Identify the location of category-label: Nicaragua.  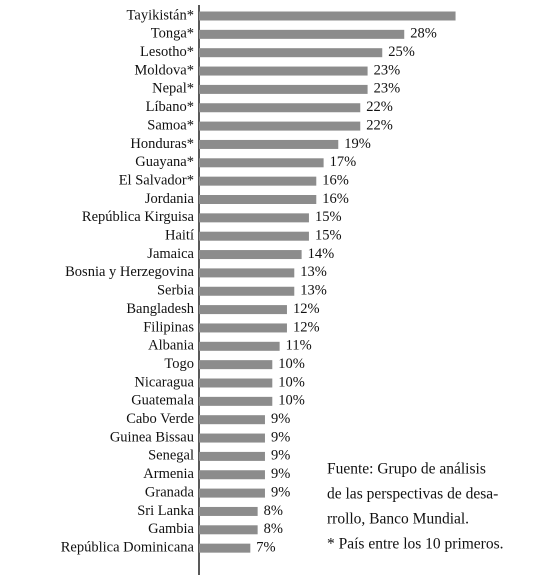
(164, 382).